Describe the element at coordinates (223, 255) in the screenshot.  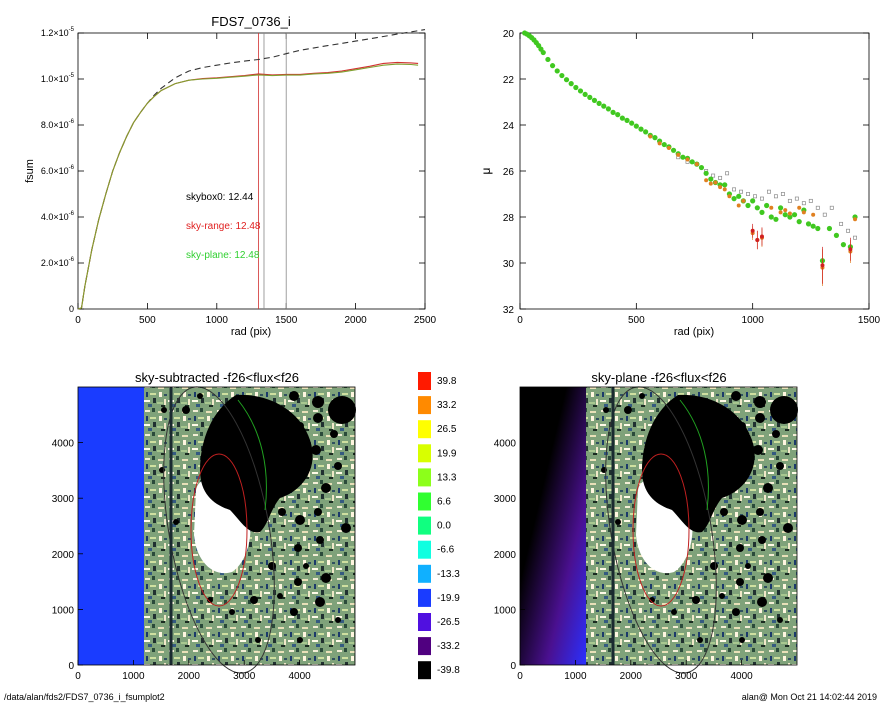
I see `annotation-sky-plane: sky-plane: 12.48` at that location.